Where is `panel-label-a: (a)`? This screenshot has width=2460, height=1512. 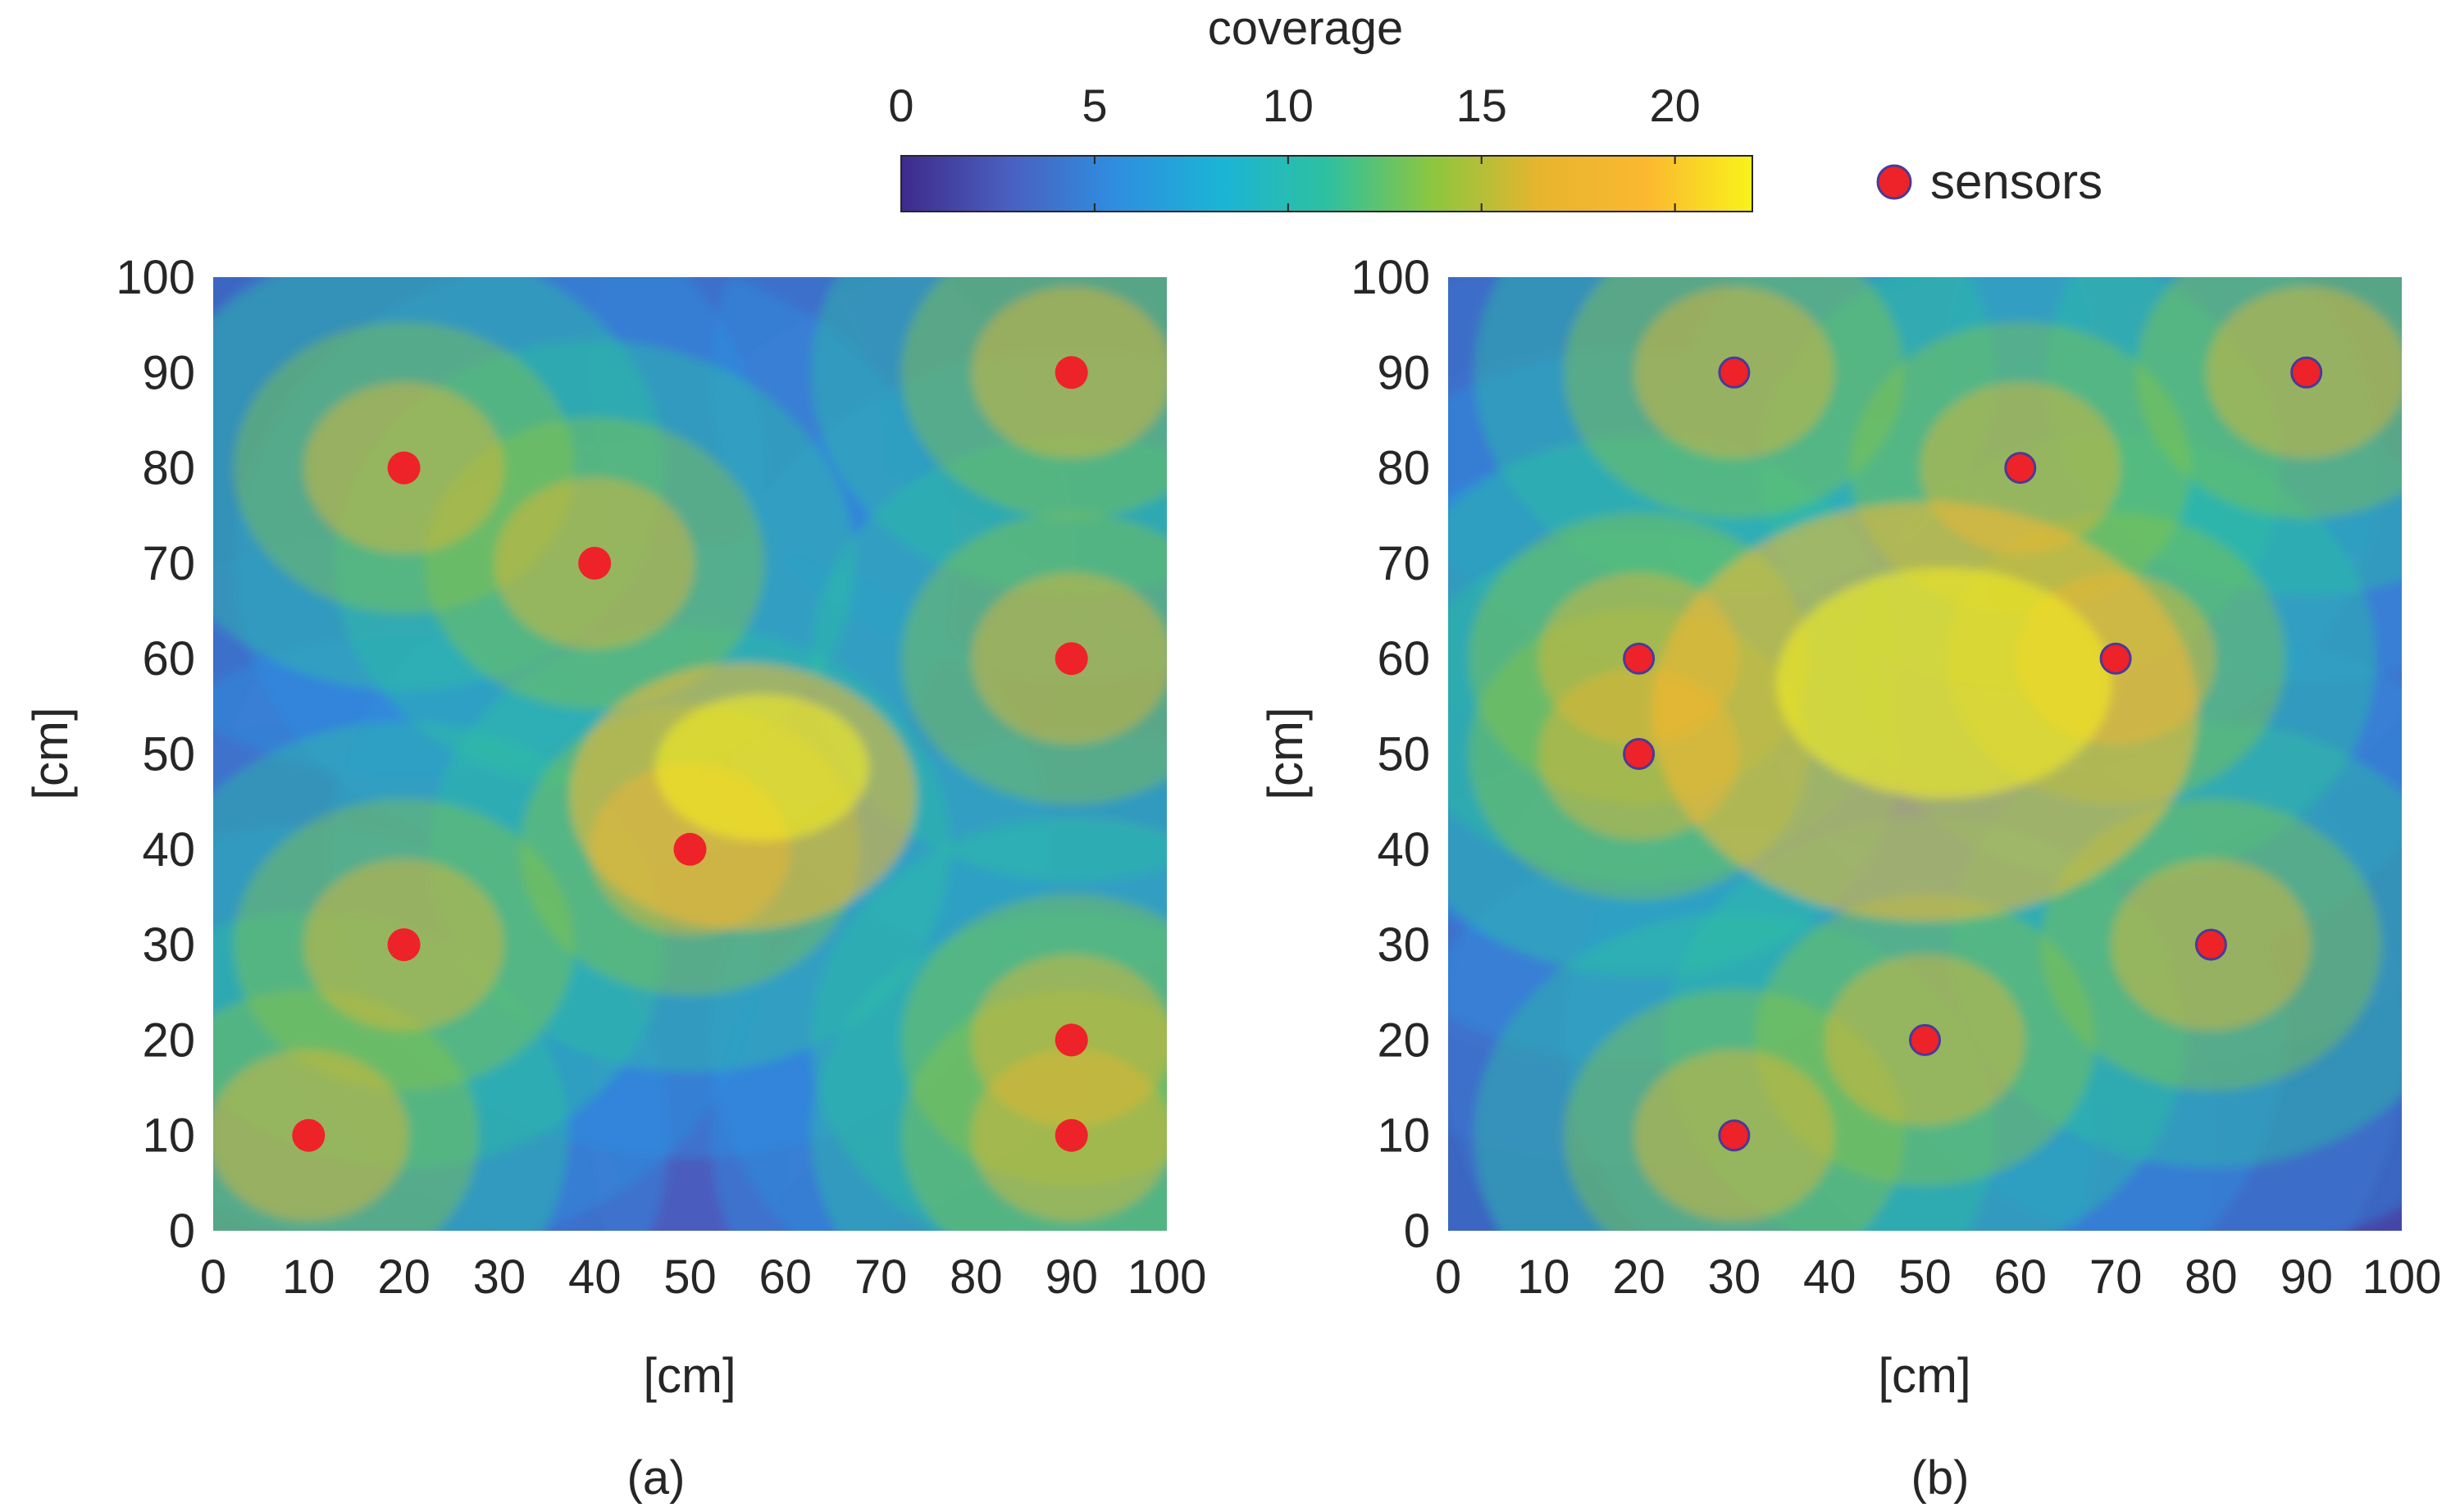 panel-label-a: (a) is located at coordinates (656, 1478).